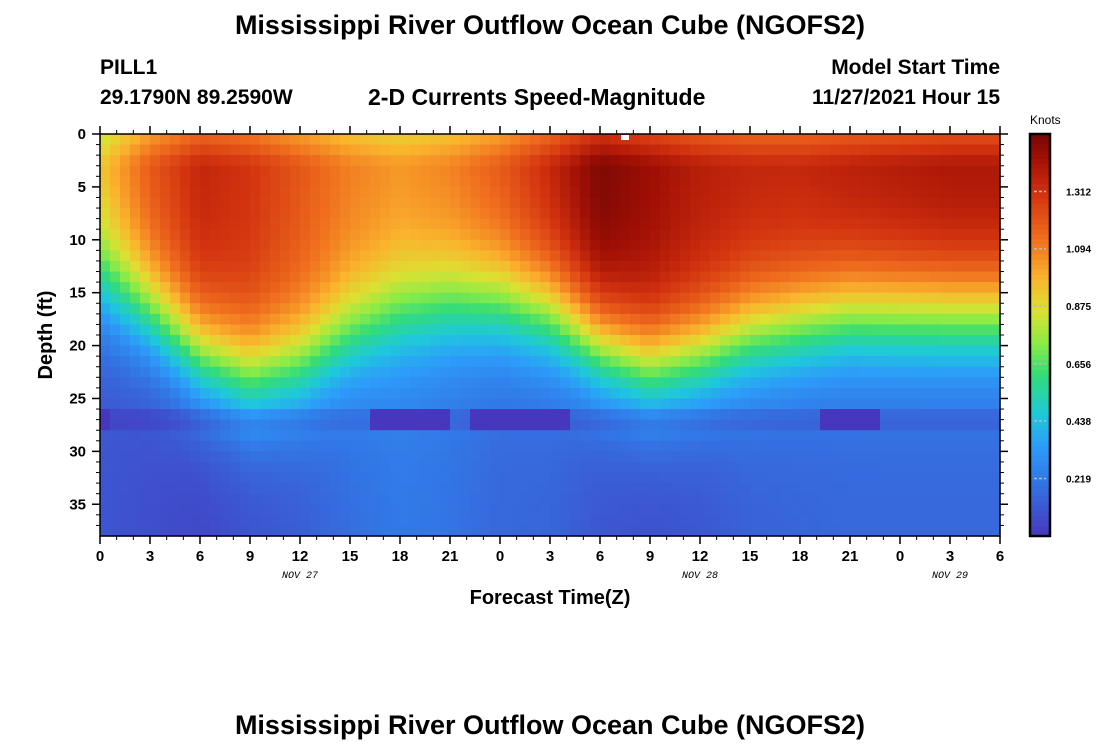 The width and height of the screenshot is (1100, 750). What do you see at coordinates (550, 556) in the screenshot?
I see `x-tick-label: 3` at bounding box center [550, 556].